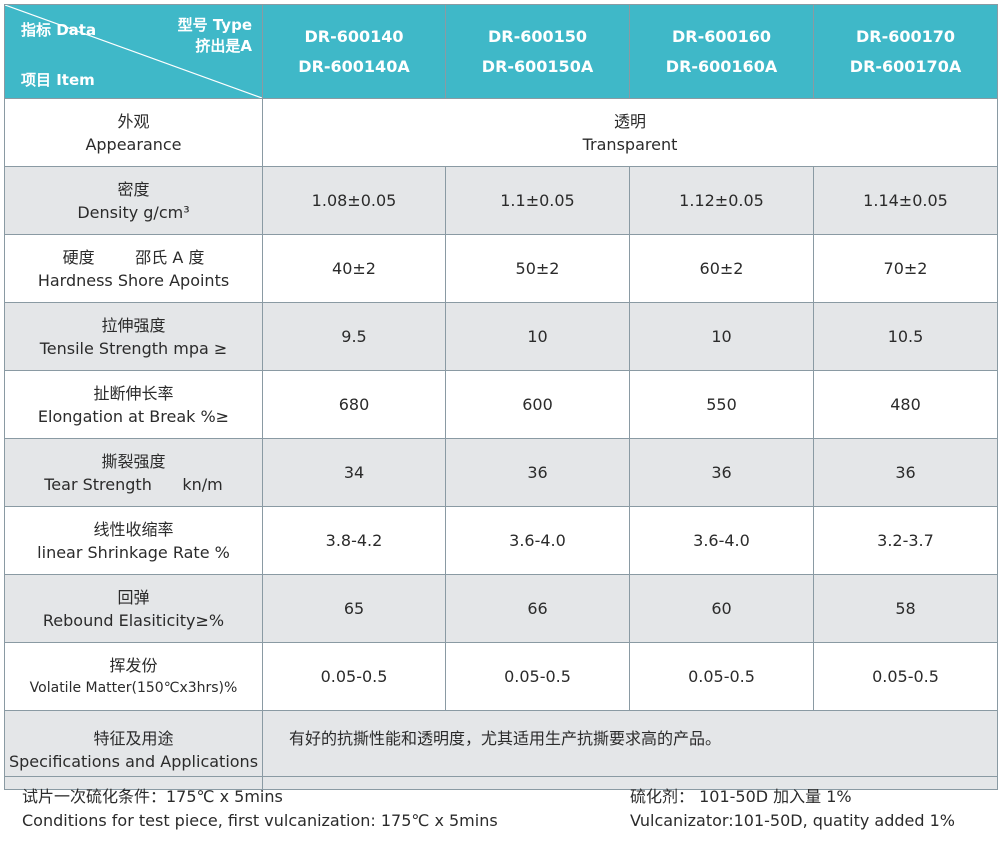 The image size is (1000, 847). I want to click on table-cell: 66, so click(537, 608).